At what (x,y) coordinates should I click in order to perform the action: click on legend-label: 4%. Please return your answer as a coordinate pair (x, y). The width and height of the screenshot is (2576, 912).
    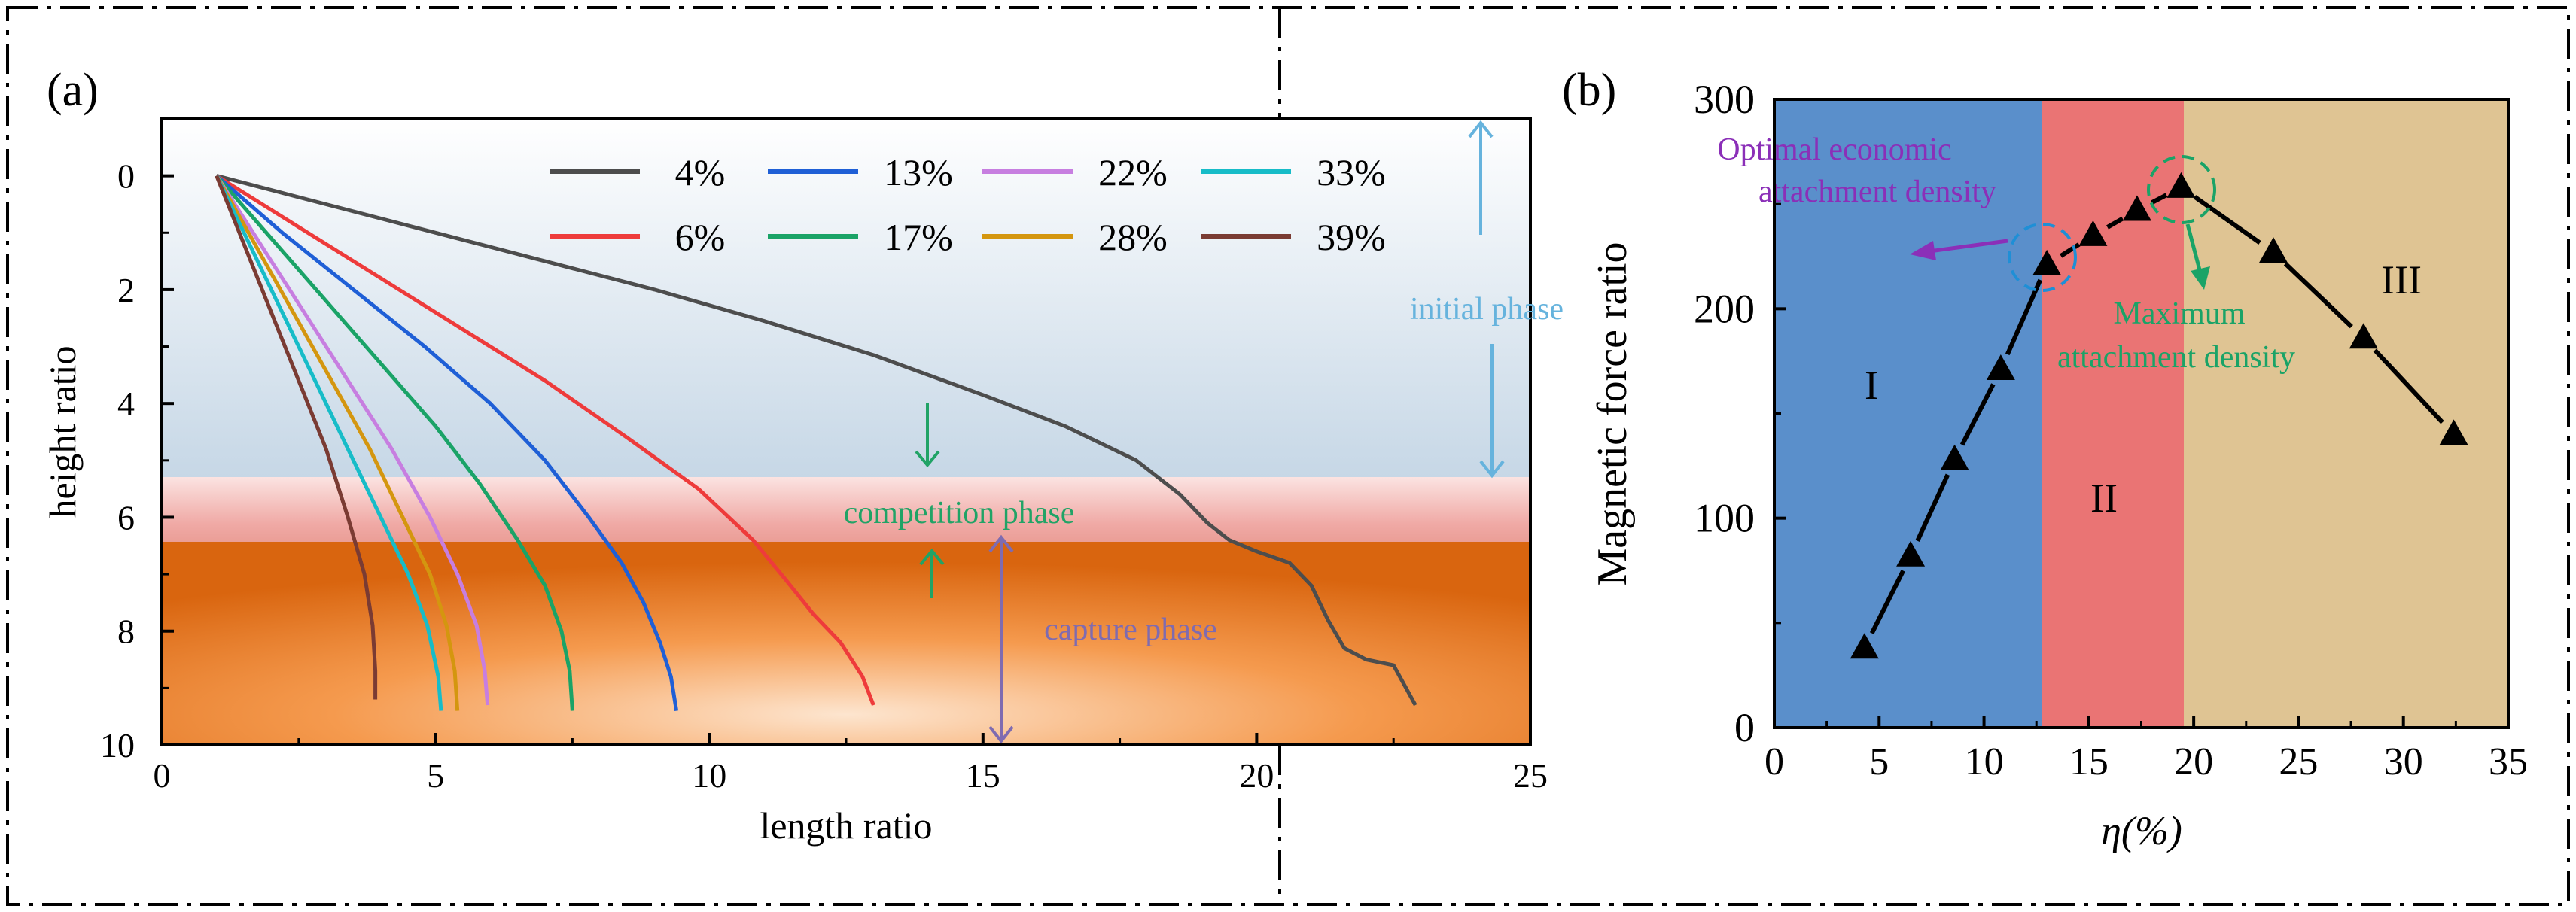
    Looking at the image, I should click on (700, 172).